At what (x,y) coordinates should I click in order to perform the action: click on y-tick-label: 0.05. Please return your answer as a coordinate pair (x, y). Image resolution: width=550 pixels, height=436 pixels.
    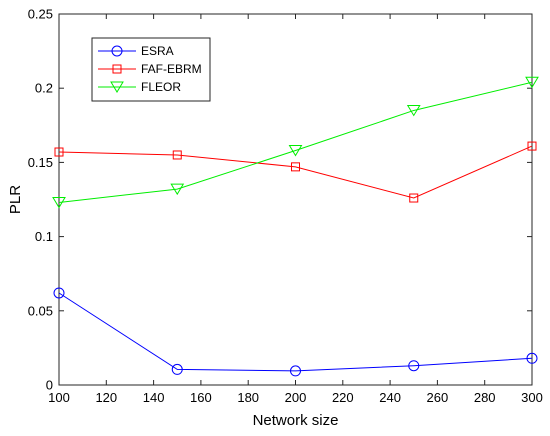
    Looking at the image, I should click on (40, 310).